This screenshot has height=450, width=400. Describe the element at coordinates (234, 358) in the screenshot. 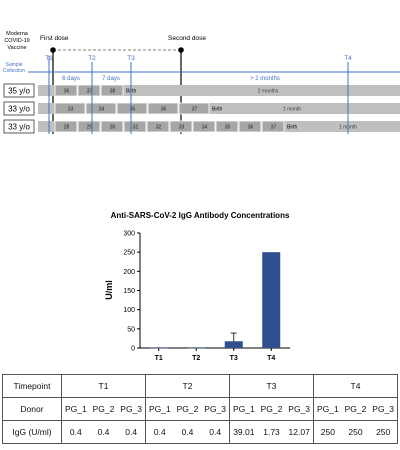

I see `x-tick-label: T3` at that location.